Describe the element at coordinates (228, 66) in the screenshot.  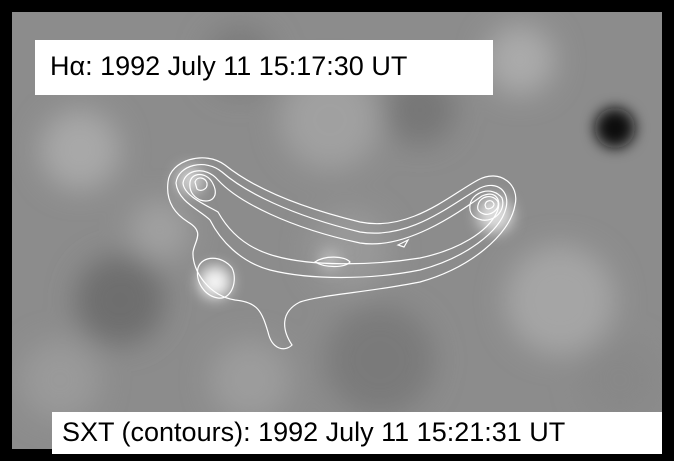
I see `halpha-label: Hα: 1992 July 11 15:17:30 UT` at that location.